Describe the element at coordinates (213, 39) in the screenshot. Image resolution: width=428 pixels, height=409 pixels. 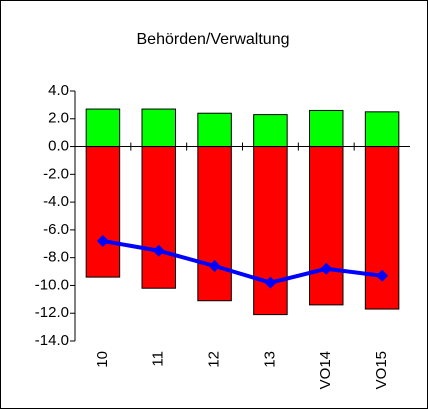
I see `chart-title: Behörden/Verwaltung` at that location.